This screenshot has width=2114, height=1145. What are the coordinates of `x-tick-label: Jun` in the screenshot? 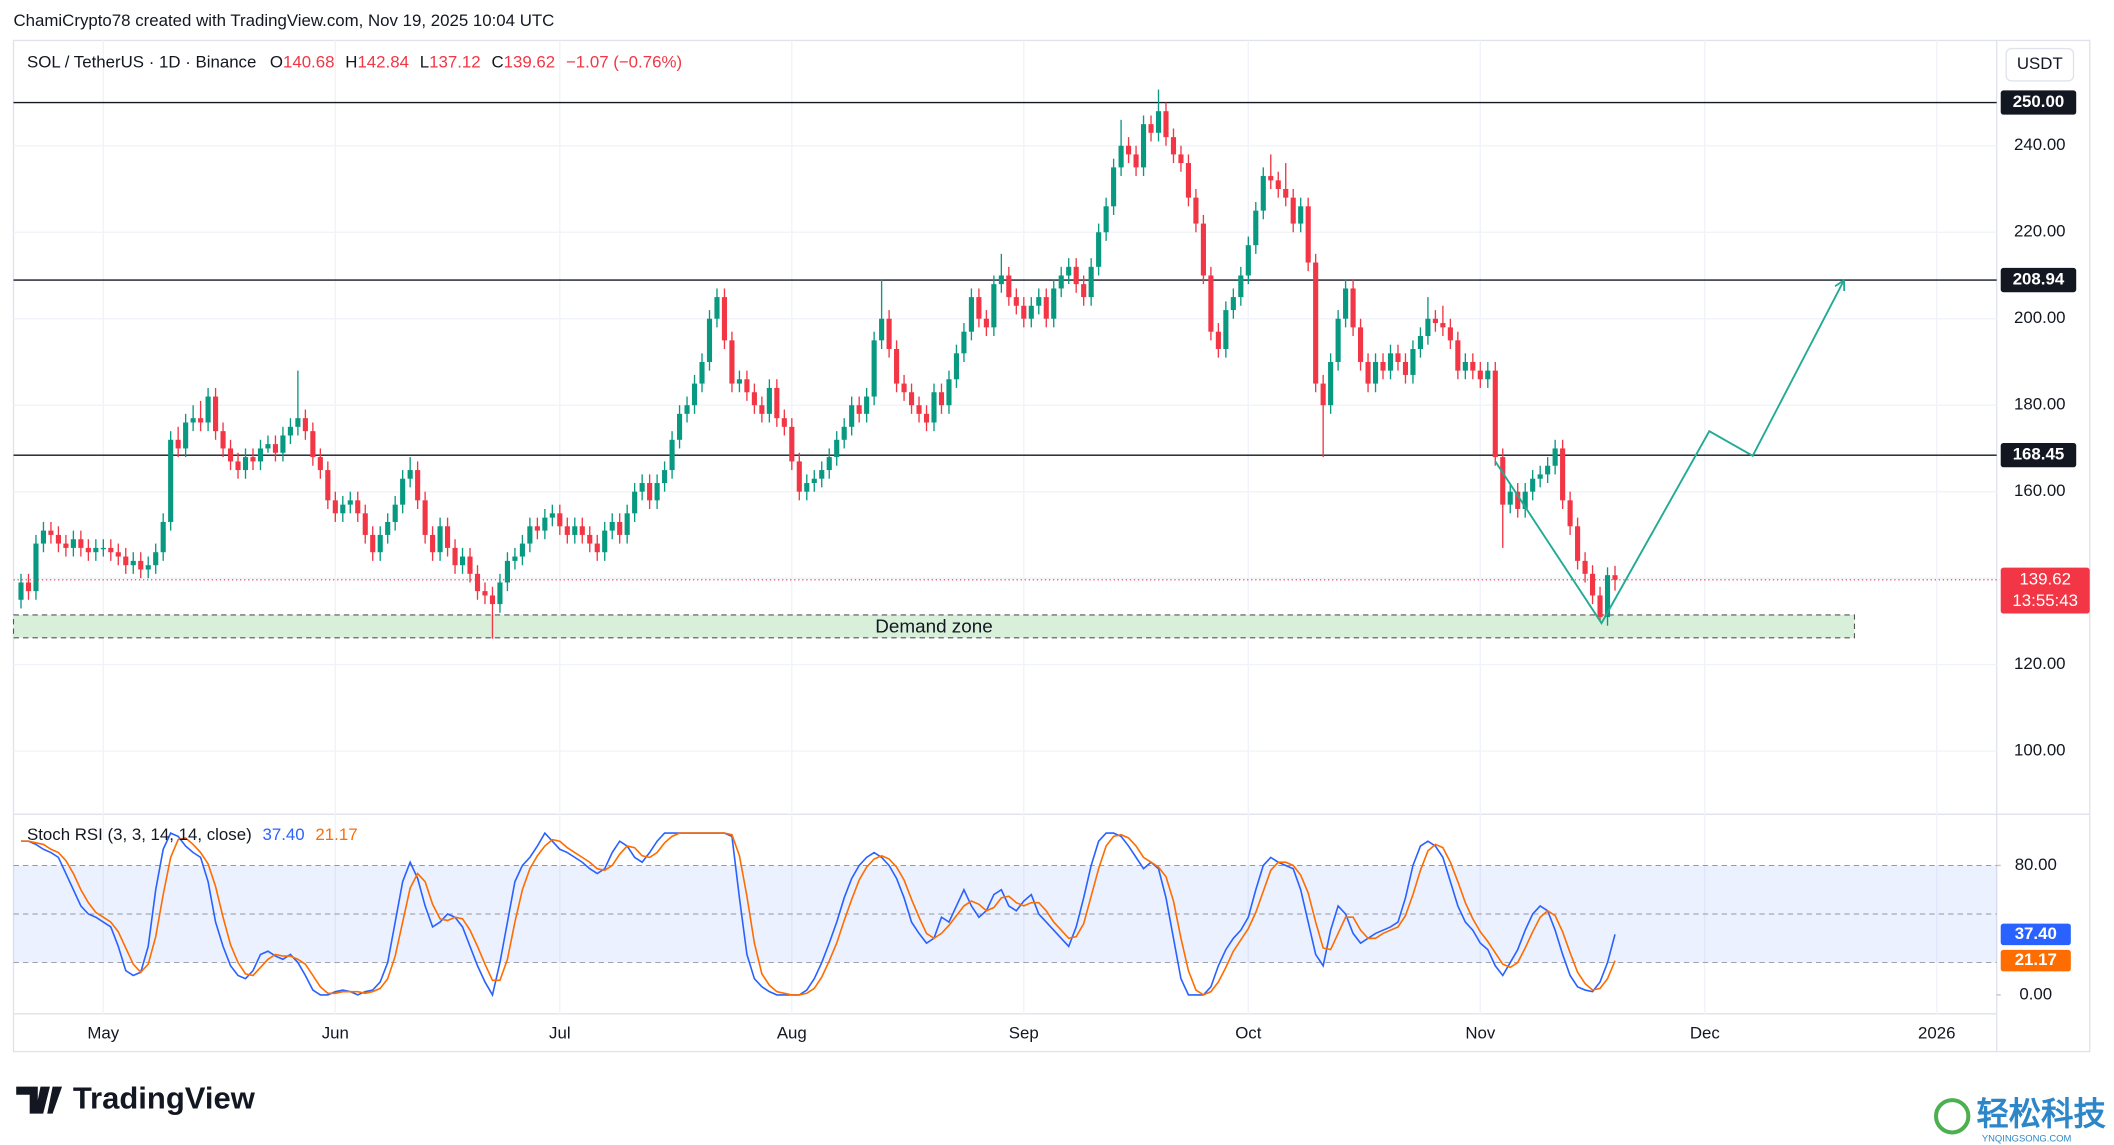 It's located at (335, 1032).